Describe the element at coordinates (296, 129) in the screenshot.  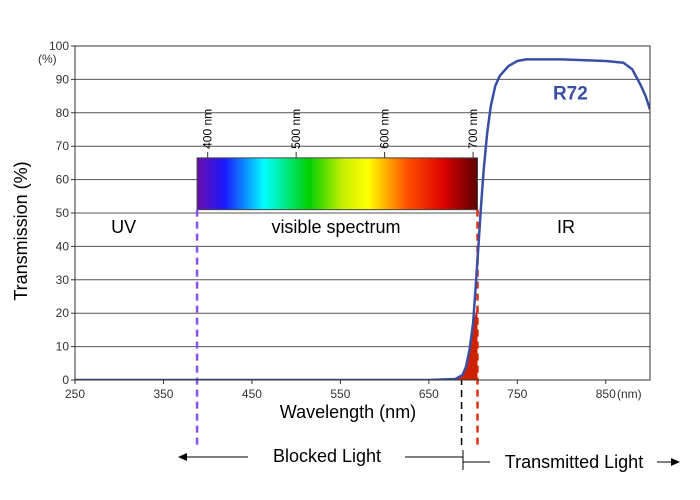
I see `nm-marker-label: 500 nm` at that location.